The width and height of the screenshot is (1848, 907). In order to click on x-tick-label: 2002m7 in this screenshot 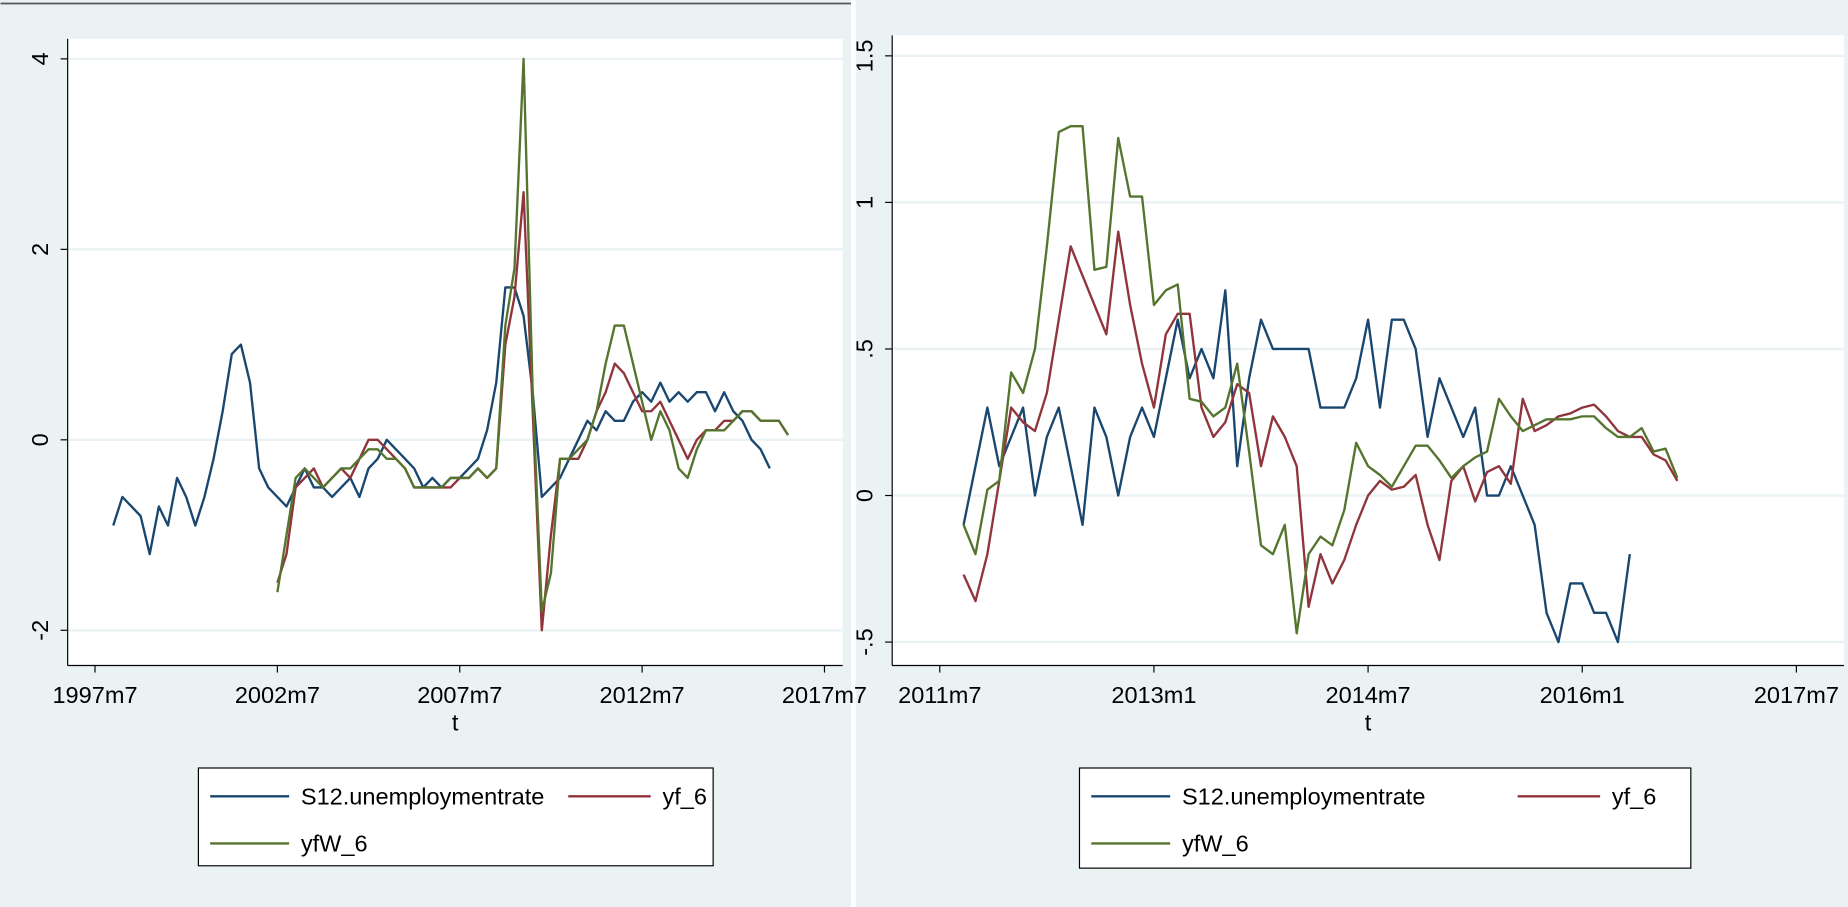, I will do `click(277, 695)`.